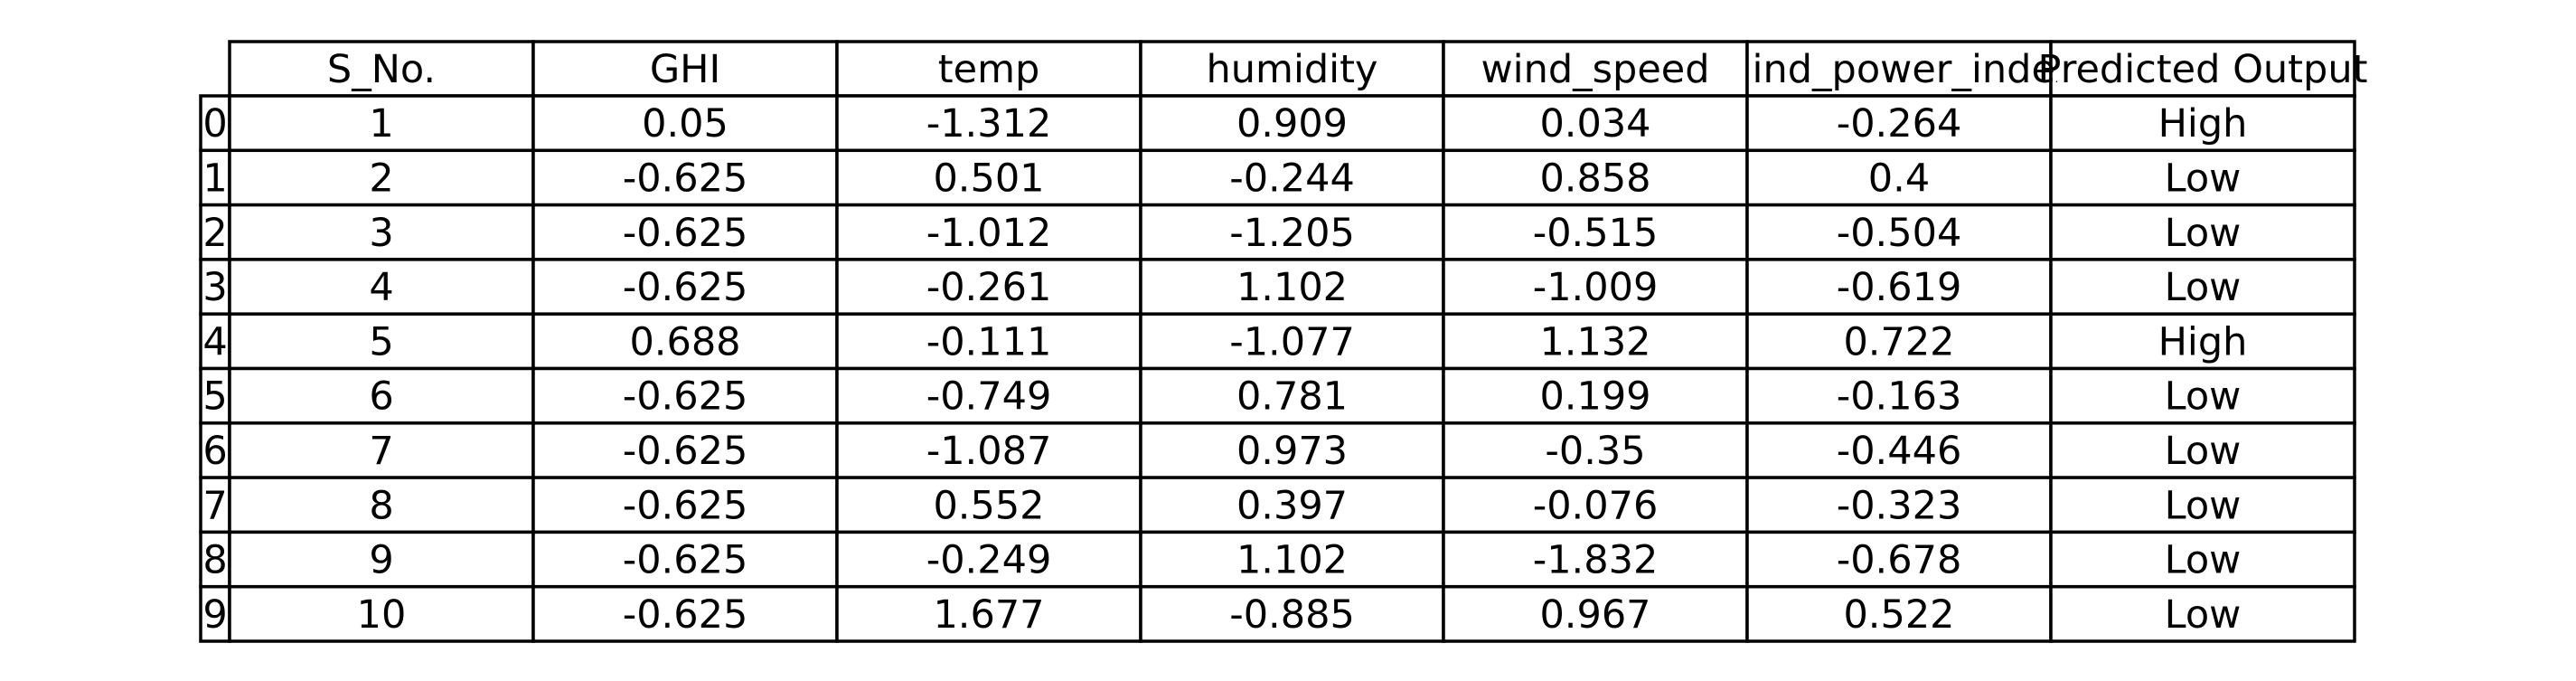 The image size is (2576, 681). What do you see at coordinates (381, 287) in the screenshot?
I see `cell-value: 4` at bounding box center [381, 287].